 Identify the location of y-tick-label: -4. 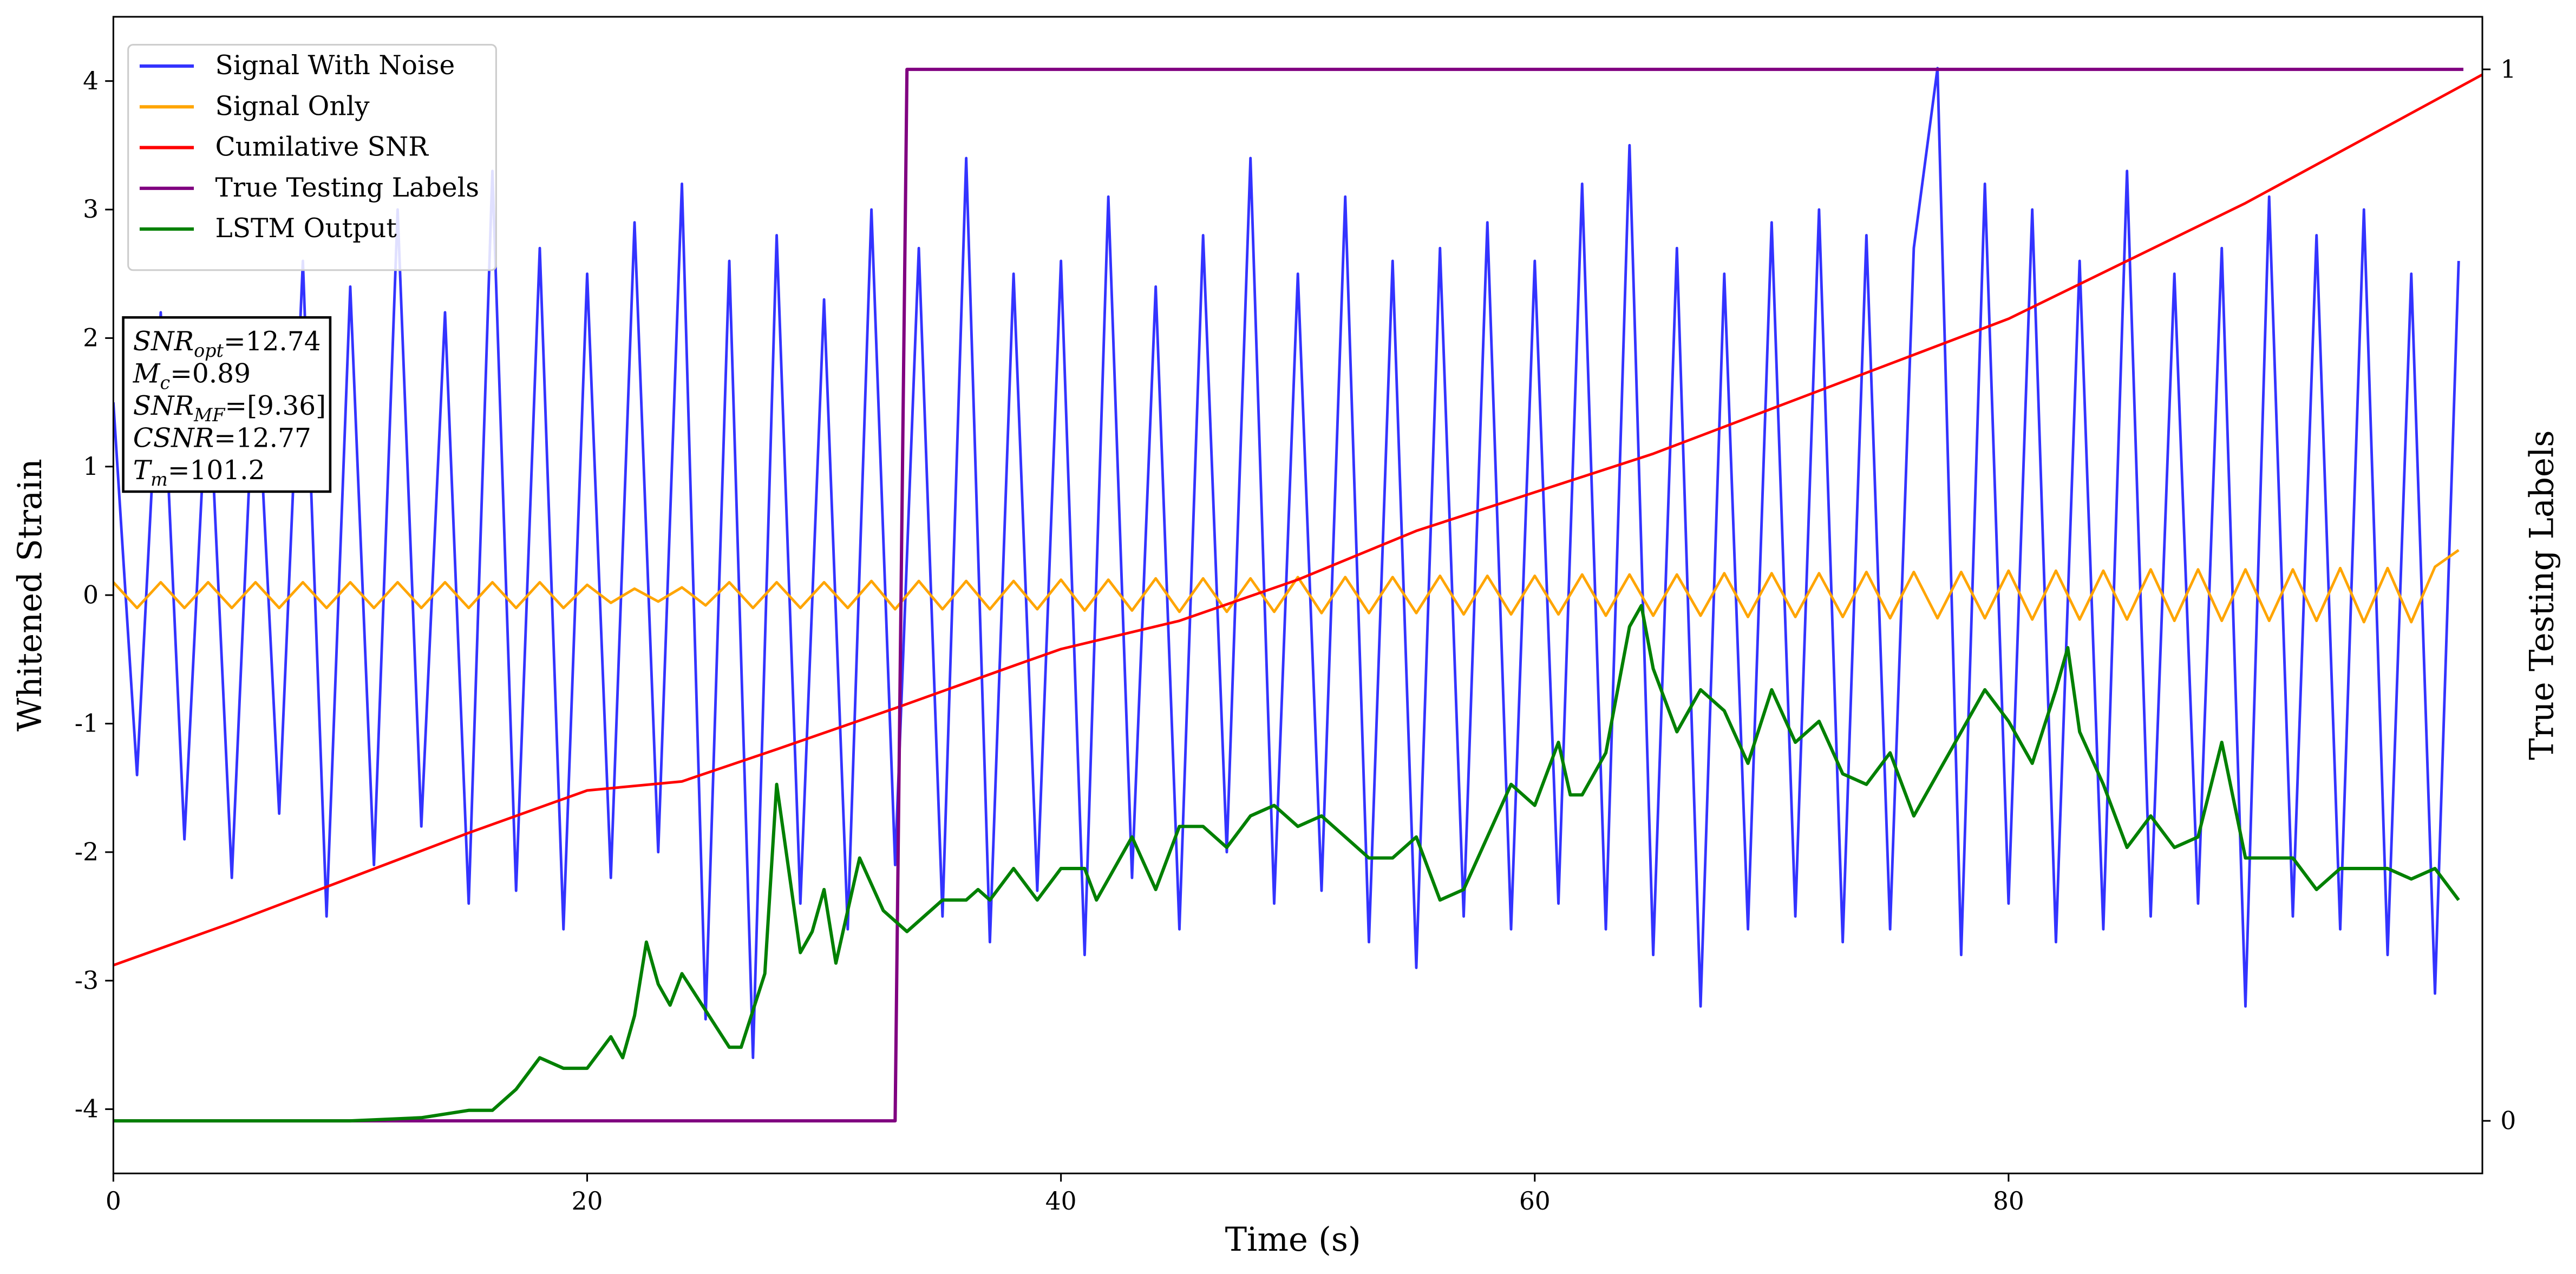
(87, 1109).